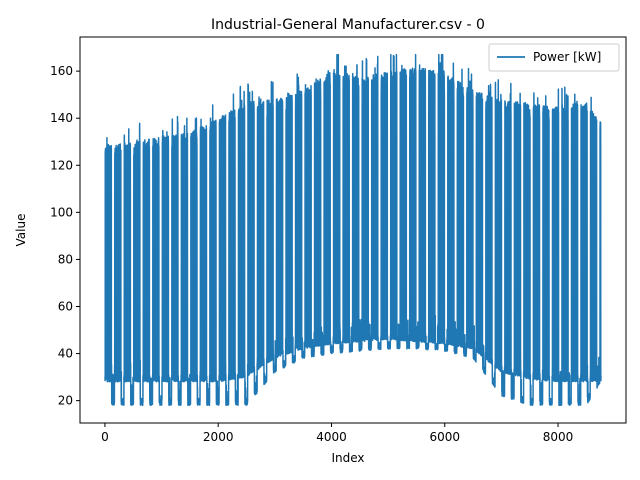  I want to click on x-axis-label: Index, so click(347, 458).